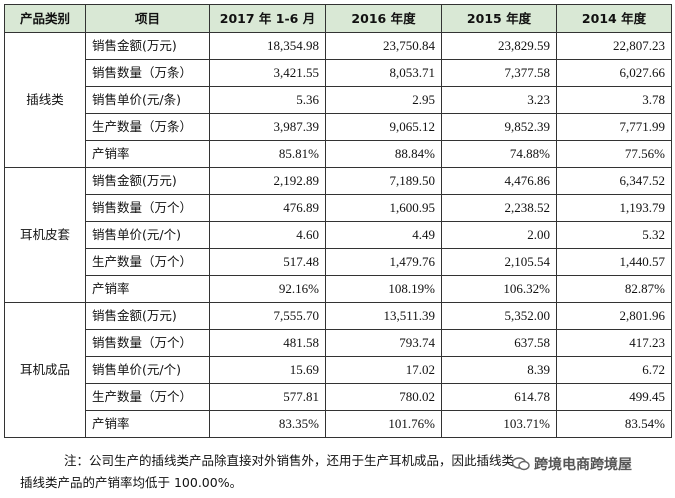  I want to click on table-row: 产销率 92.16% 108.19% 106.32% 82.87%, so click(338, 289).